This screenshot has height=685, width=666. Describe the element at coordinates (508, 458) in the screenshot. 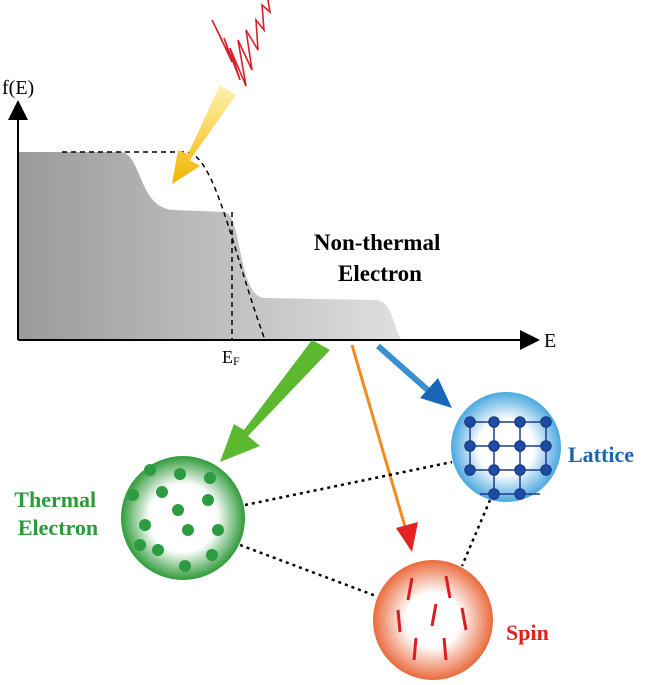

I see `lattice-grid` at that location.